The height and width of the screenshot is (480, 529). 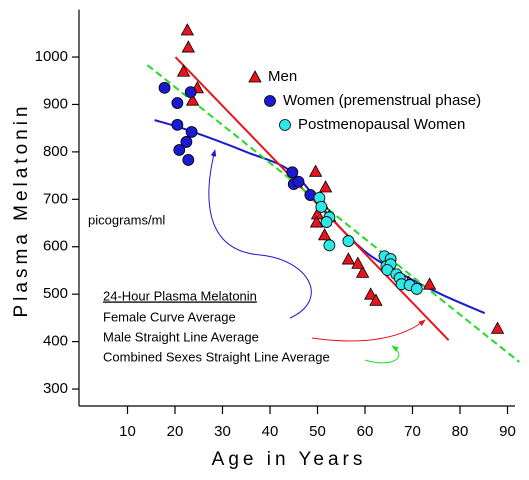 I want to click on x-tick-label: 20, so click(x=175, y=431).